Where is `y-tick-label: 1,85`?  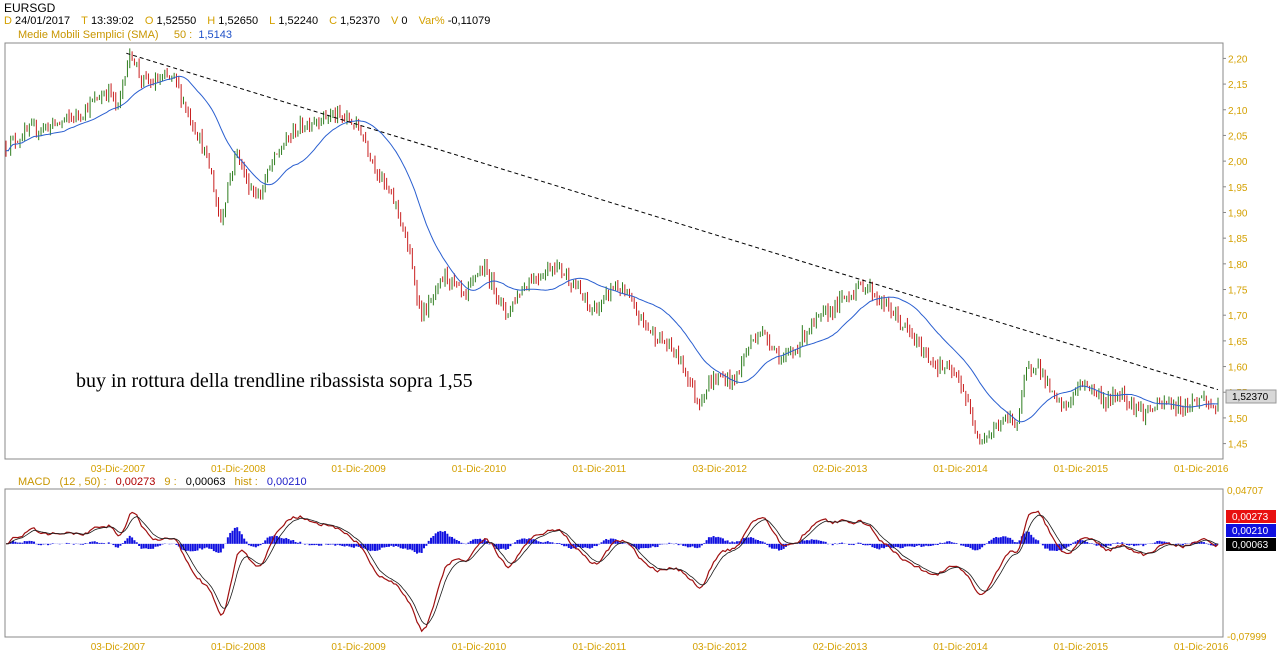 y-tick-label: 1,85 is located at coordinates (1238, 239).